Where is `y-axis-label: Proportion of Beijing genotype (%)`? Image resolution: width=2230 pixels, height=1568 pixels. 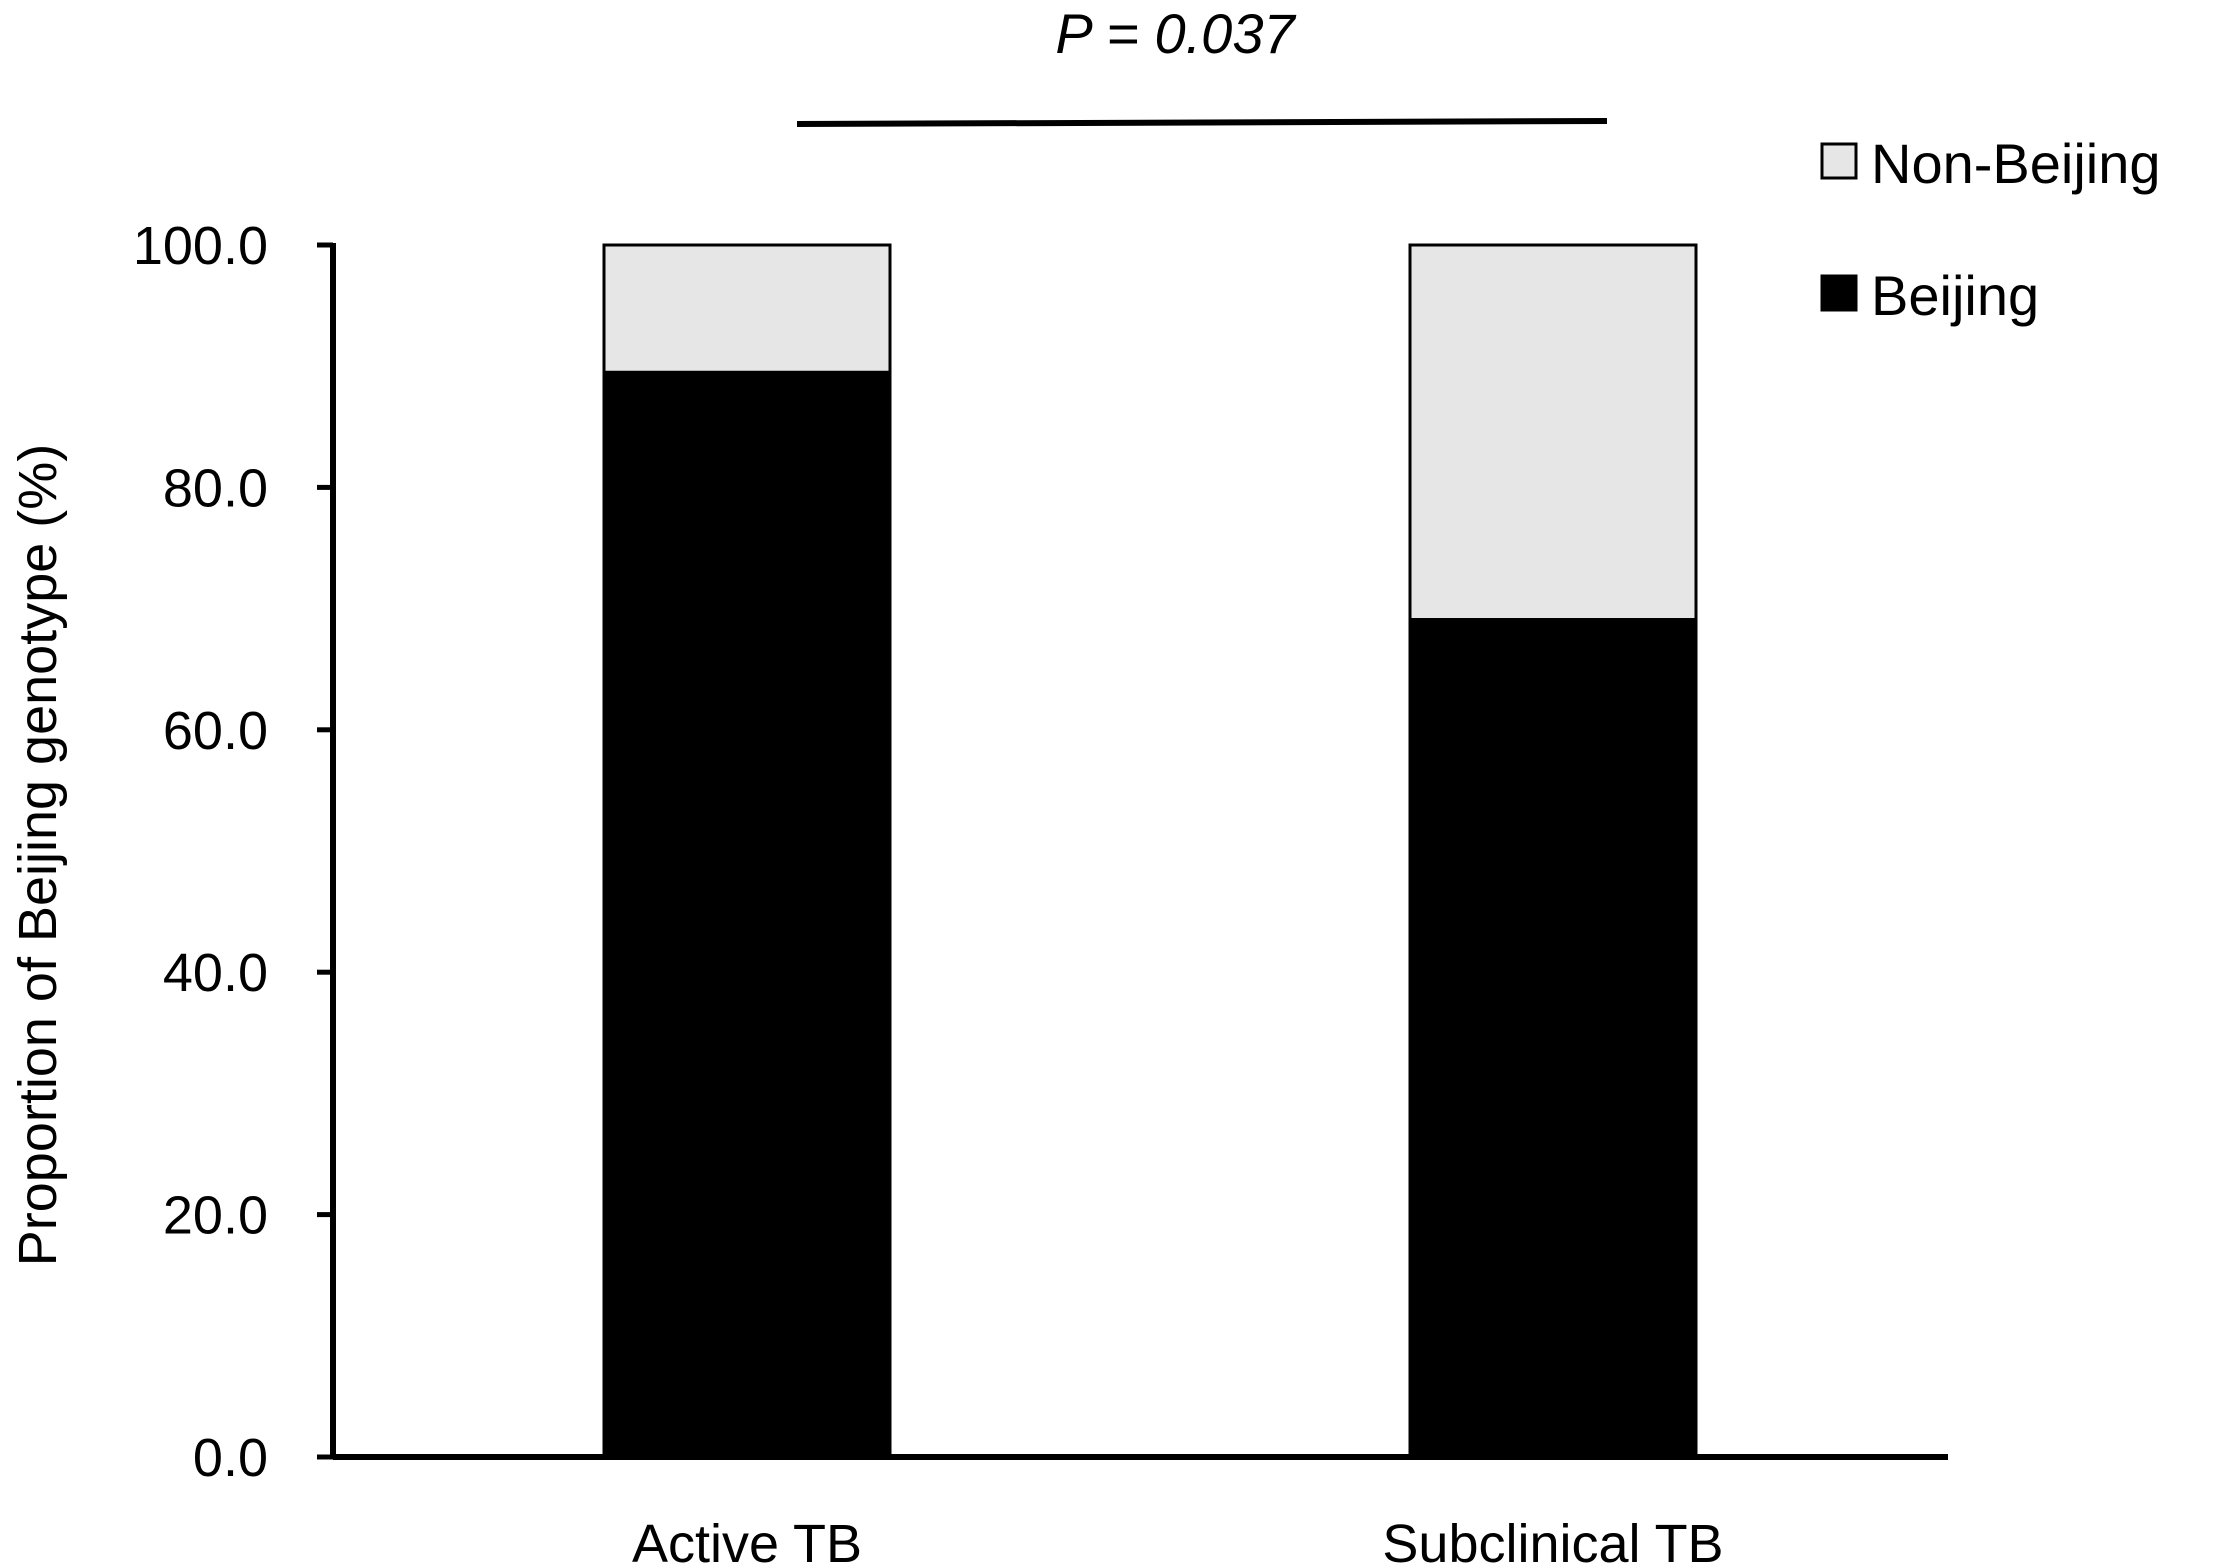 y-axis-label: Proportion of Beijing genotype (%) is located at coordinates (38, 855).